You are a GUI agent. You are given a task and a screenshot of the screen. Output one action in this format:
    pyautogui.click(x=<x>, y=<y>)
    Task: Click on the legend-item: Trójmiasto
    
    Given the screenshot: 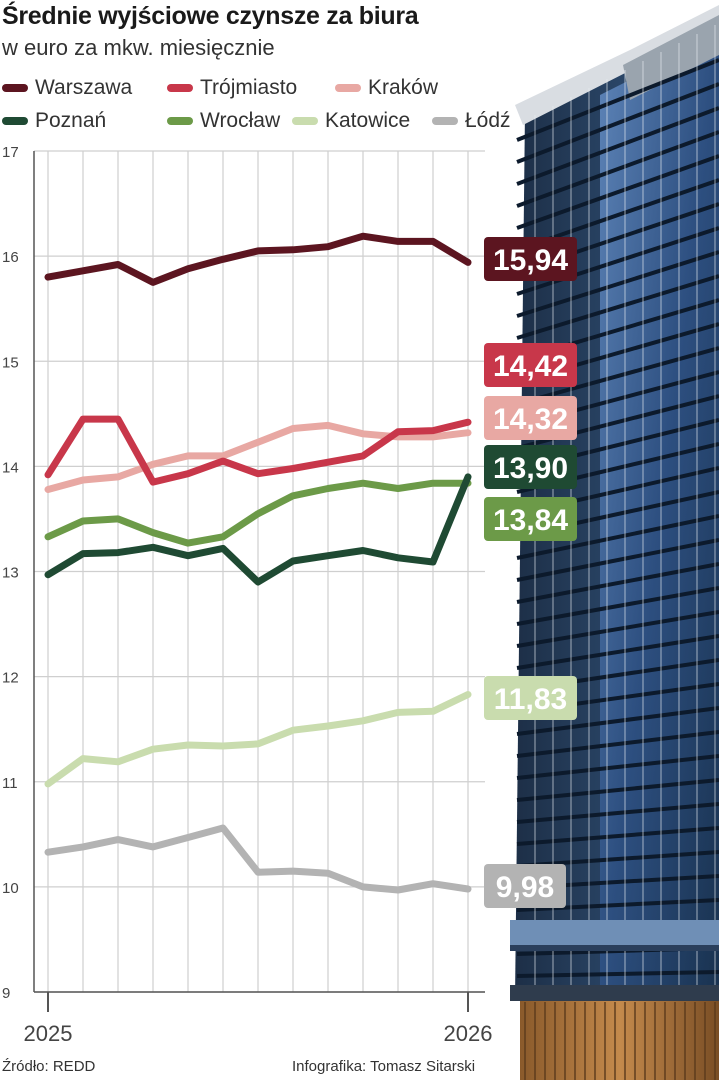 What is the action you would take?
    pyautogui.click(x=232, y=88)
    